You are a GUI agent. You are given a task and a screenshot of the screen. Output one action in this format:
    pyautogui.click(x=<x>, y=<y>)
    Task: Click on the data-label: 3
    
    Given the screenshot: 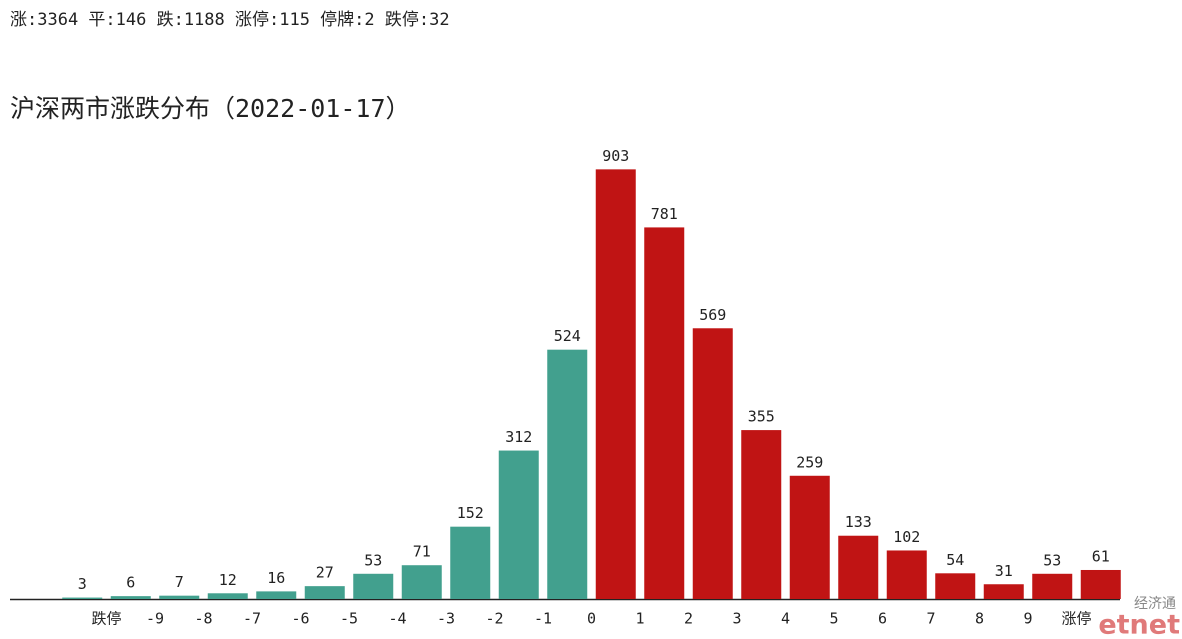 What is the action you would take?
    pyautogui.click(x=82, y=584)
    